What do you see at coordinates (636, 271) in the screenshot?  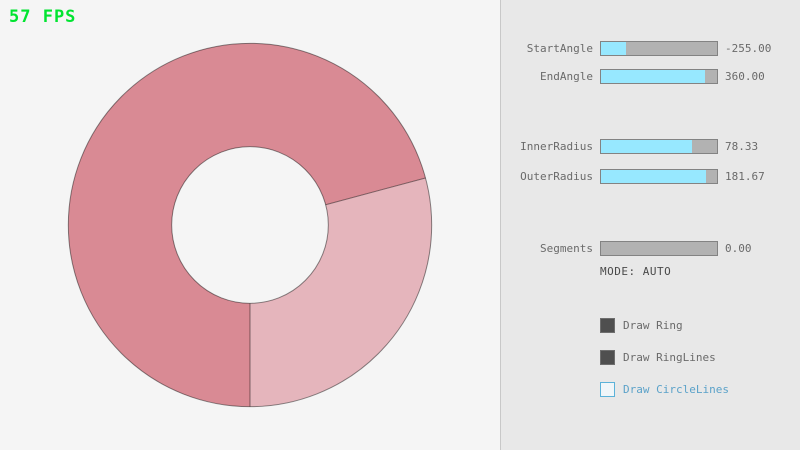 I see `mode-text: MODE: AUTO` at bounding box center [636, 271].